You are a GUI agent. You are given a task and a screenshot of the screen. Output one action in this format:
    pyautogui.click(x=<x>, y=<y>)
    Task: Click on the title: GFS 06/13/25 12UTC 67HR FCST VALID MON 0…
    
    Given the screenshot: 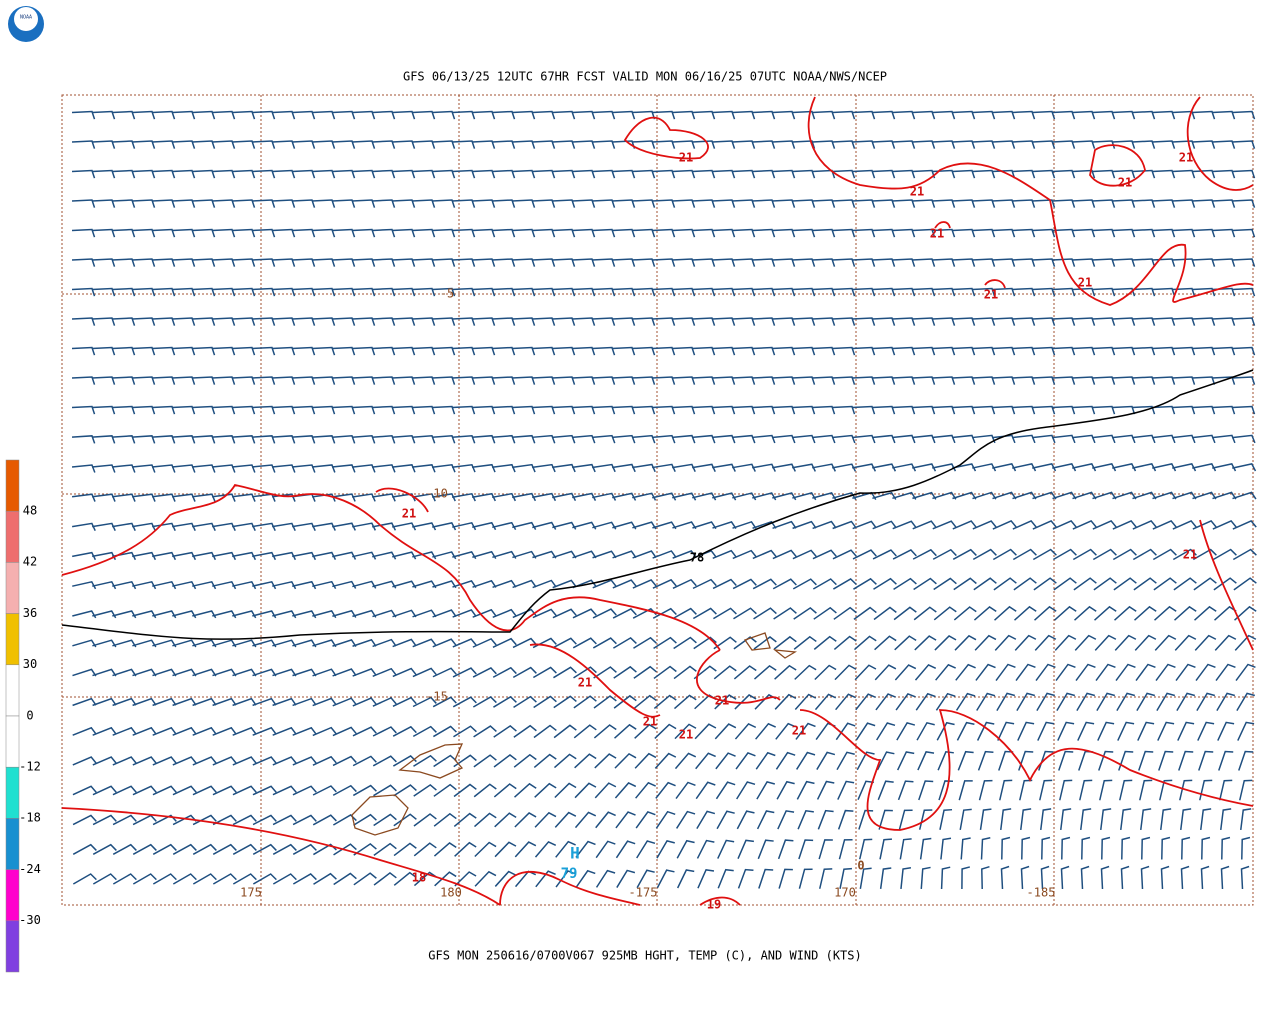 What is the action you would take?
    pyautogui.click(x=645, y=77)
    